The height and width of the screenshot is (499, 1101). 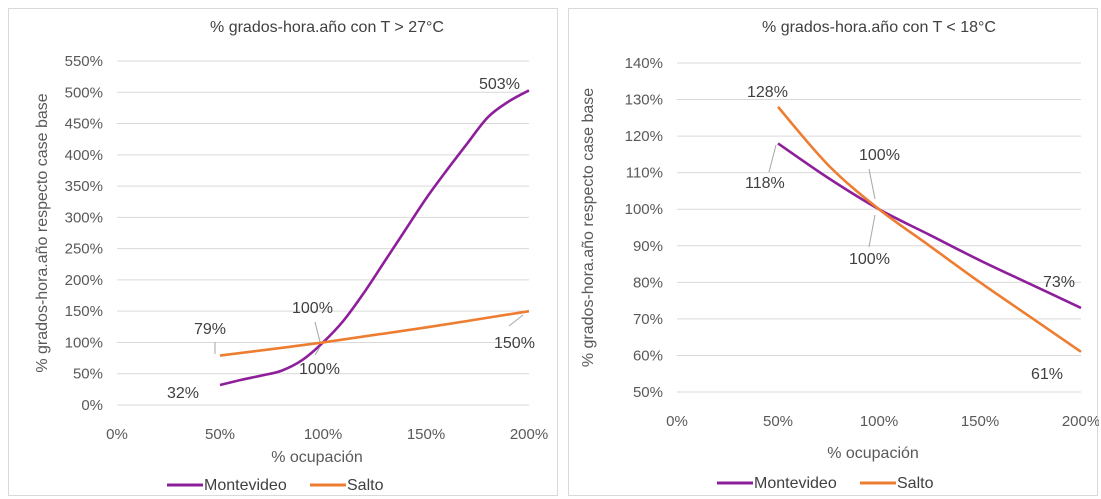 What do you see at coordinates (929, 226) in the screenshot?
I see `series-line-montevideo` at bounding box center [929, 226].